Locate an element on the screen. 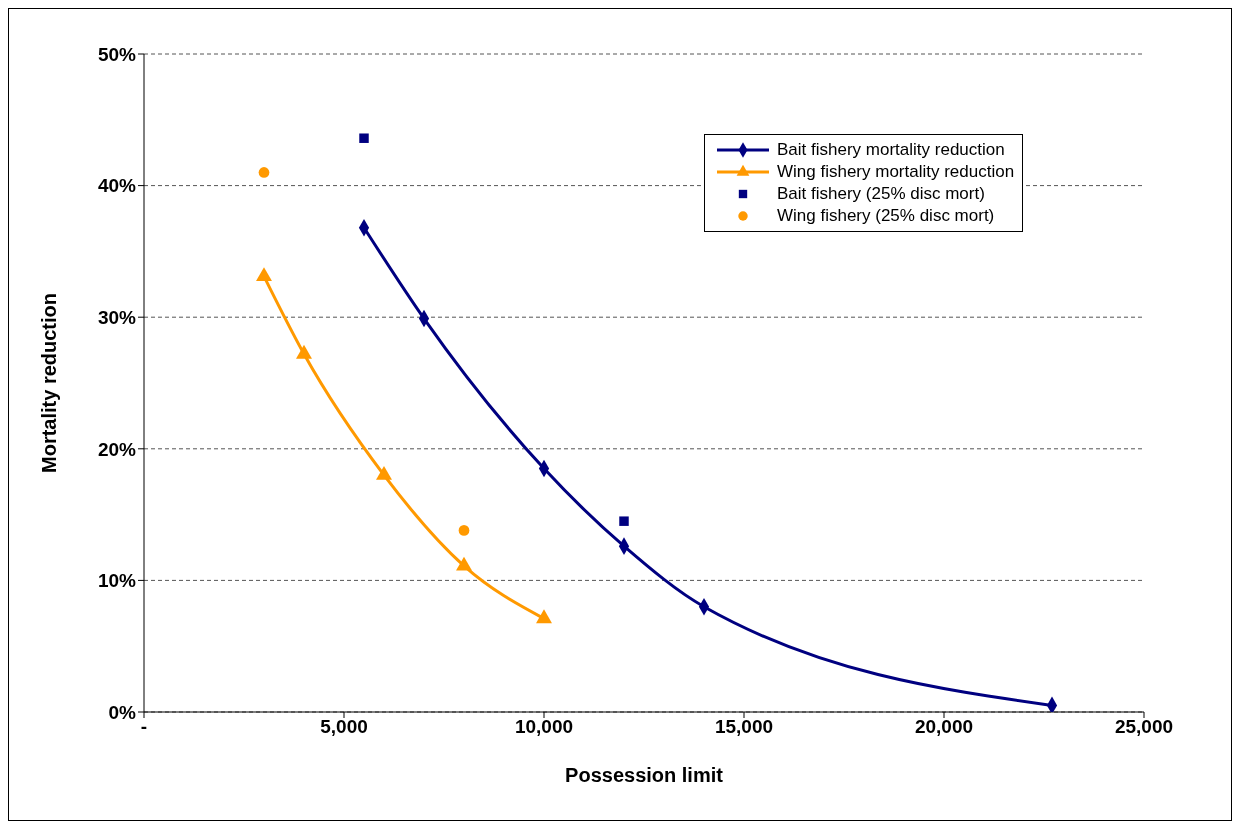 This screenshot has height=827, width=1238. x-tick-label: - is located at coordinates (144, 727).